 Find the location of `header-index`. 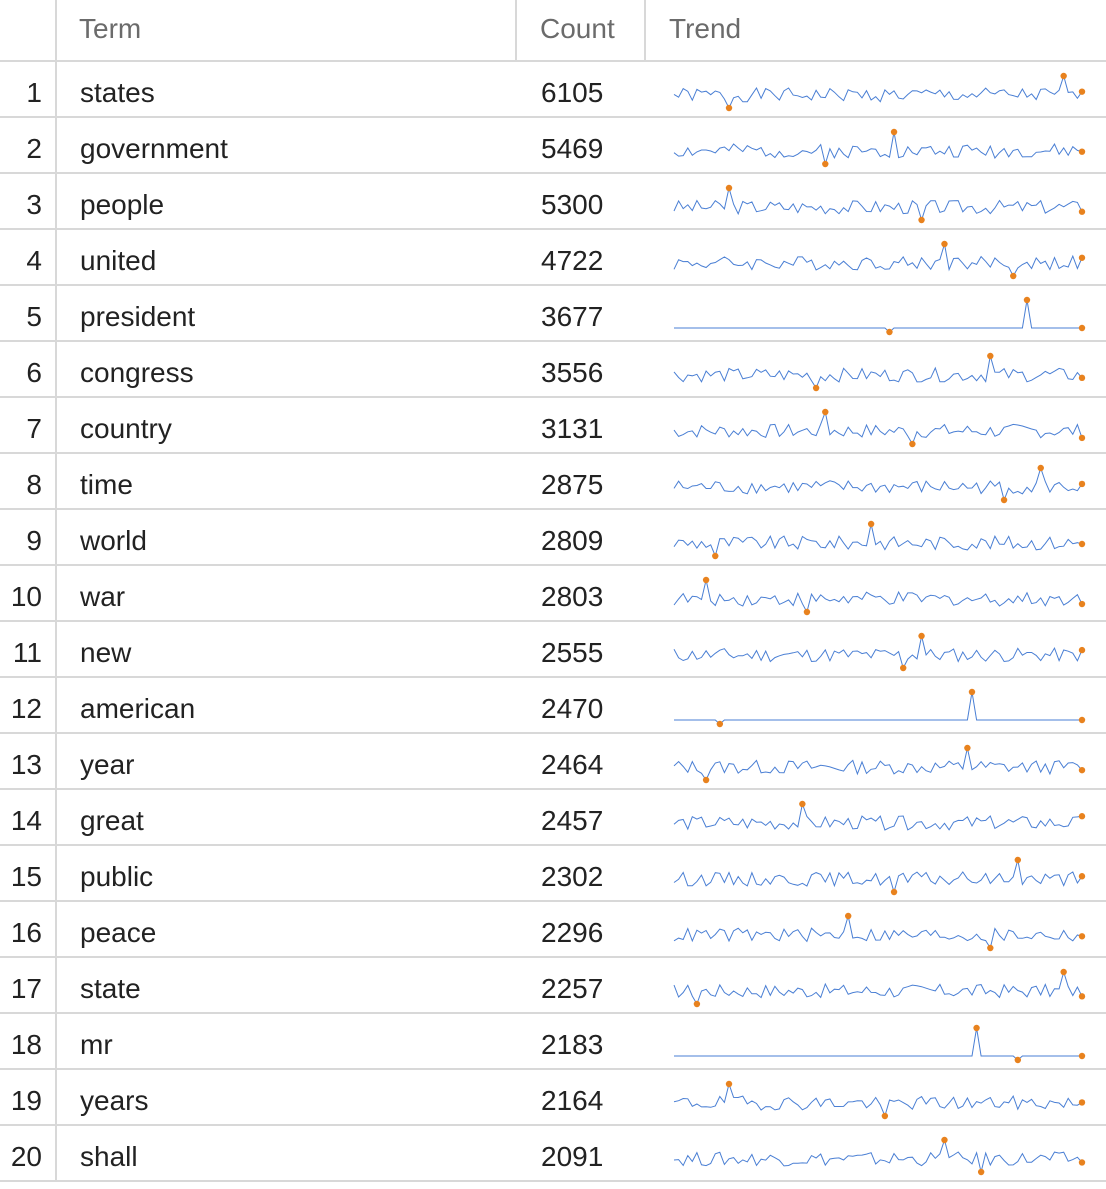

header-index is located at coordinates (28, 30).